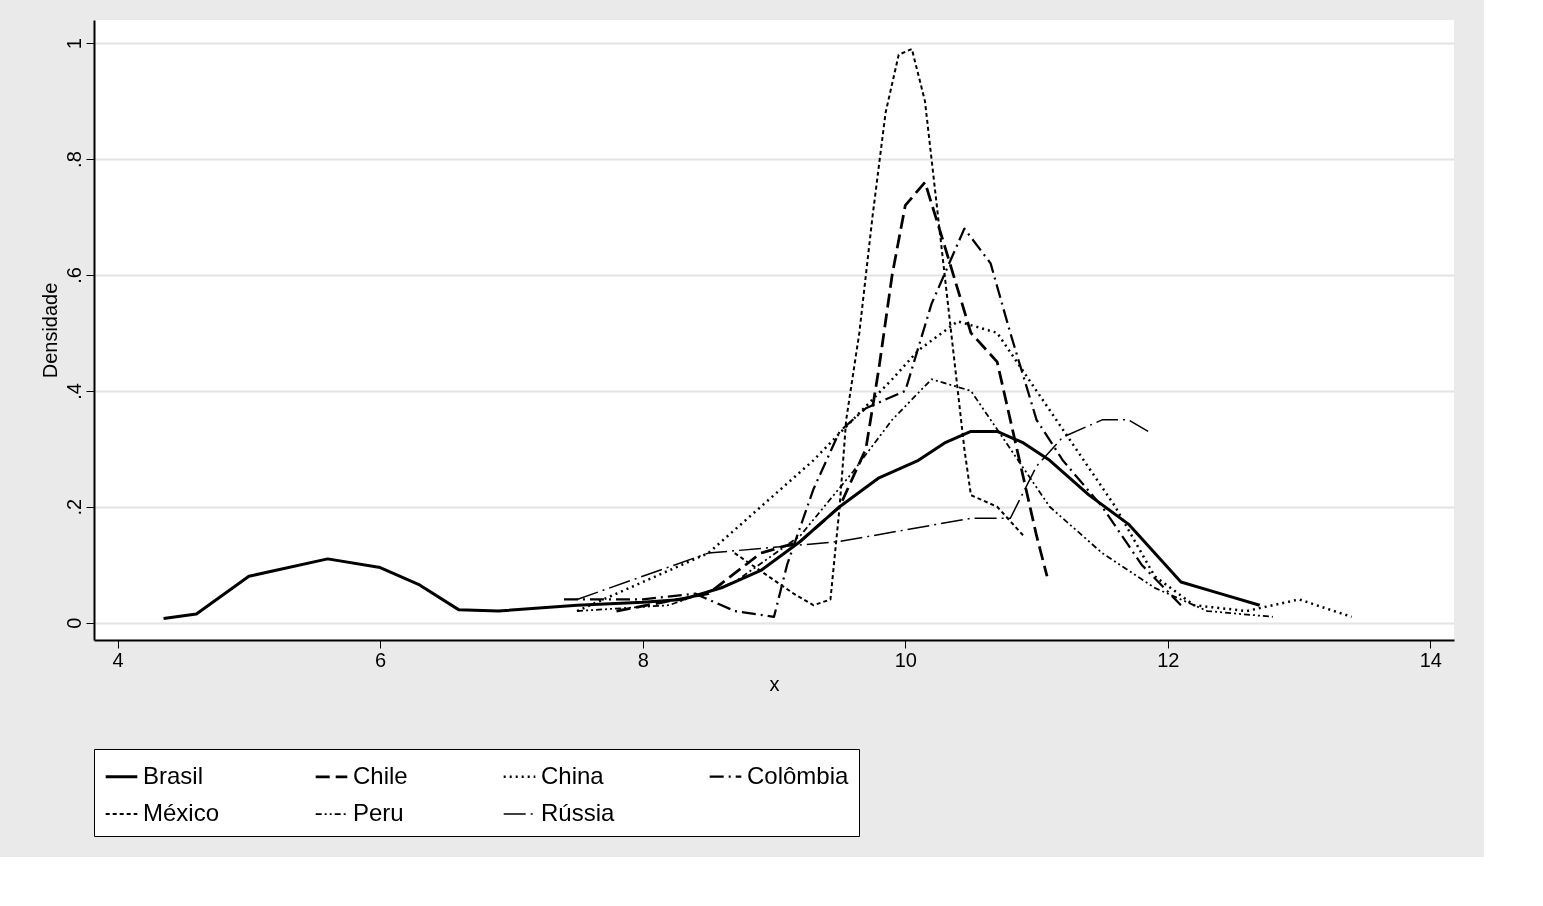  What do you see at coordinates (73, 44) in the screenshot?
I see `y-tick-label: 1` at bounding box center [73, 44].